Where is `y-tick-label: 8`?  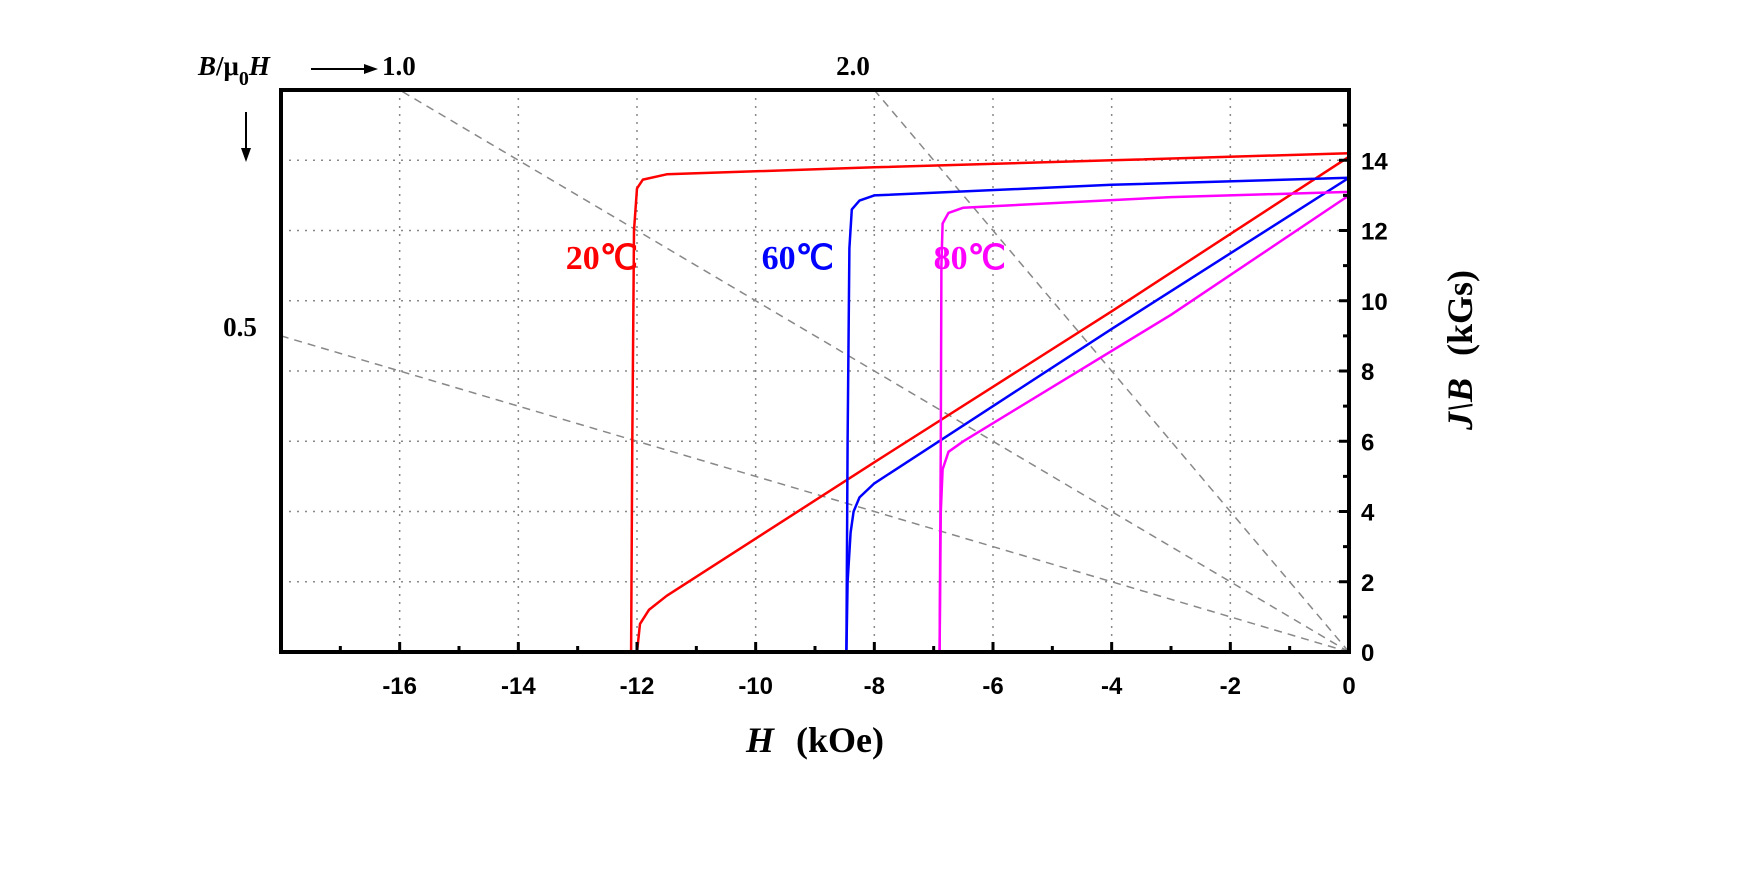 y-tick-label: 8 is located at coordinates (1367, 372).